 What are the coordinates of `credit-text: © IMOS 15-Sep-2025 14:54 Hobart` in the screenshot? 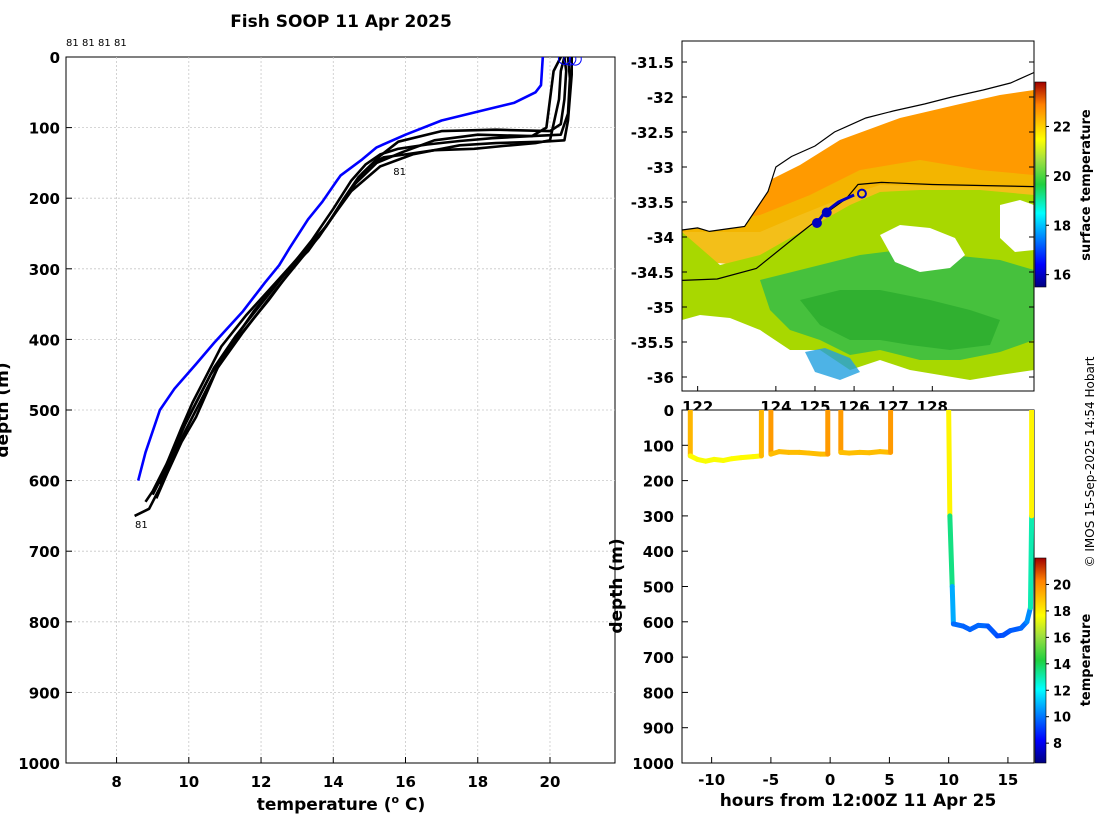 It's located at (1090, 461).